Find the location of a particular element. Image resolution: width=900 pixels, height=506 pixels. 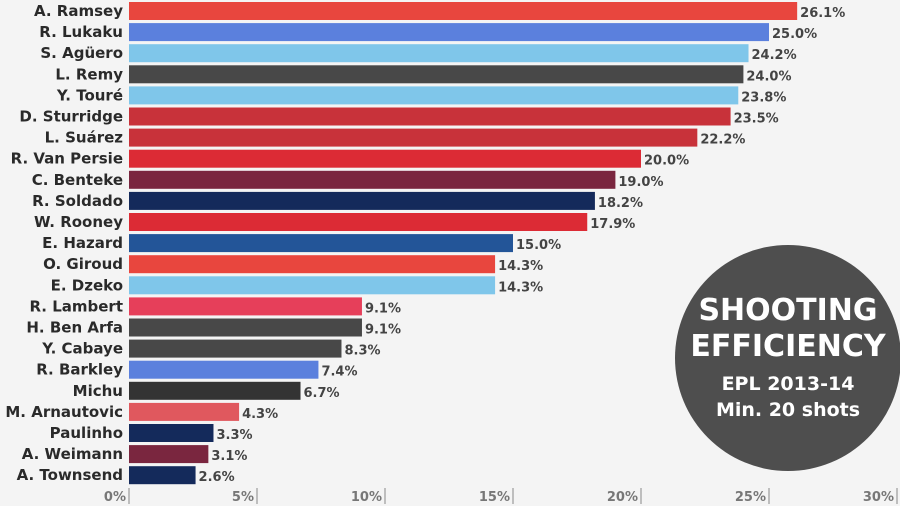

value-label: 23.8% is located at coordinates (763, 97).